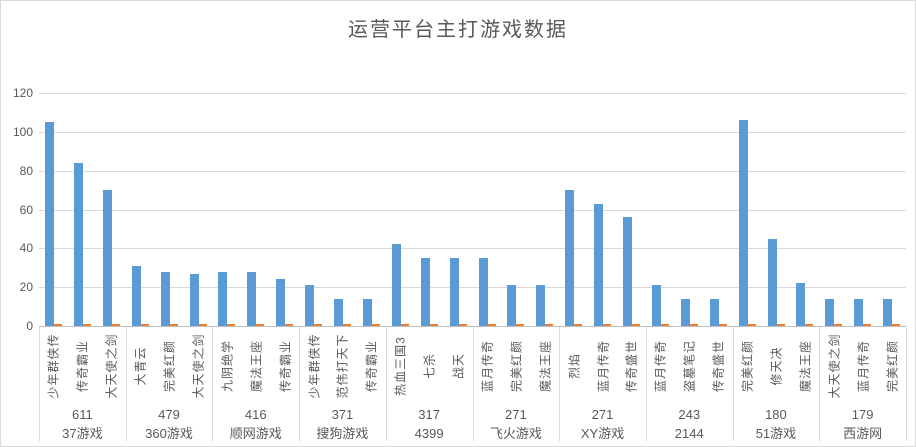 Image resolution: width=916 pixels, height=447 pixels. I want to click on game-label: 热血三国3, so click(400, 366).